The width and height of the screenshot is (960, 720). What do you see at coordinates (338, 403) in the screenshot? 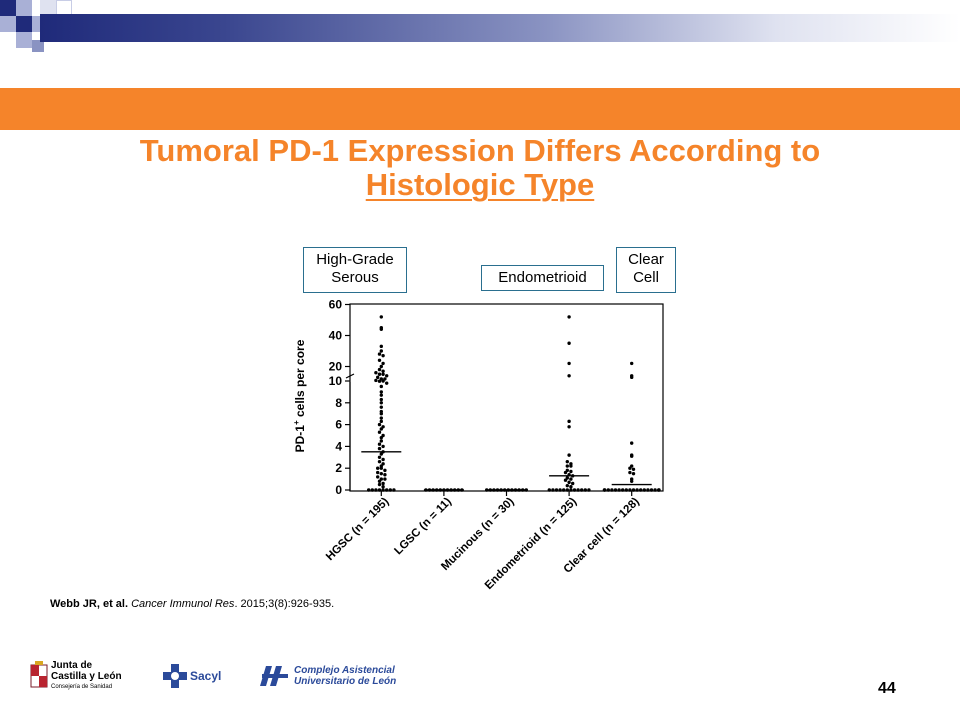
I see `y-tick-label: 8` at bounding box center [338, 403].